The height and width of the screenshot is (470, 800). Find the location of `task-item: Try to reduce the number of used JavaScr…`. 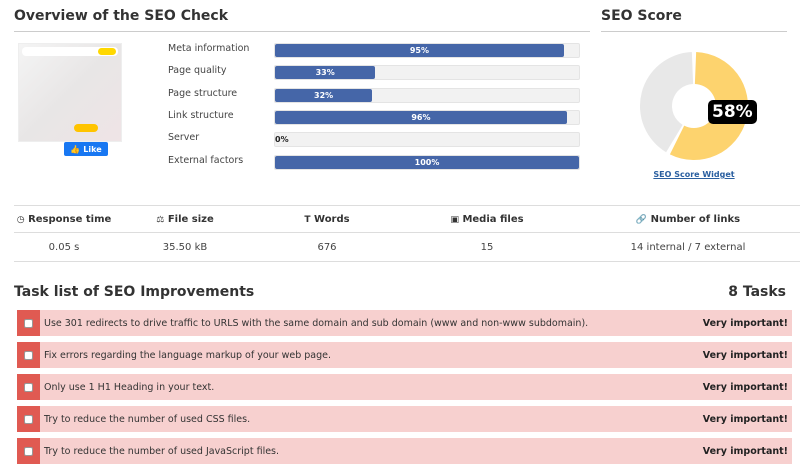

task-item: Try to reduce the number of used JavaScr… is located at coordinates (404, 451).